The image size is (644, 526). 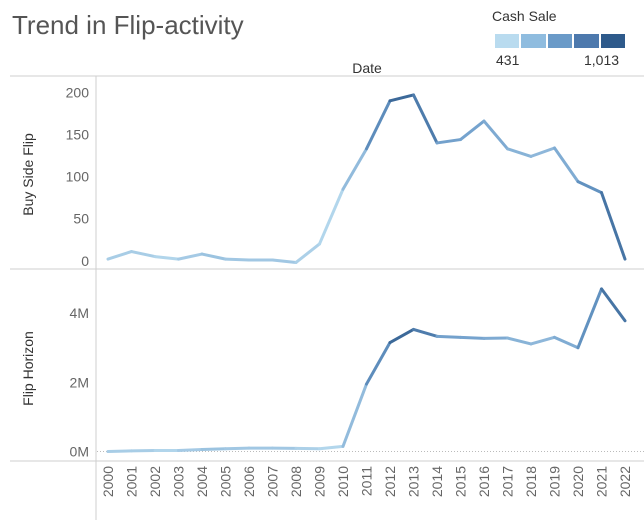 I want to click on x-tick-label: 2020, so click(x=578, y=481).